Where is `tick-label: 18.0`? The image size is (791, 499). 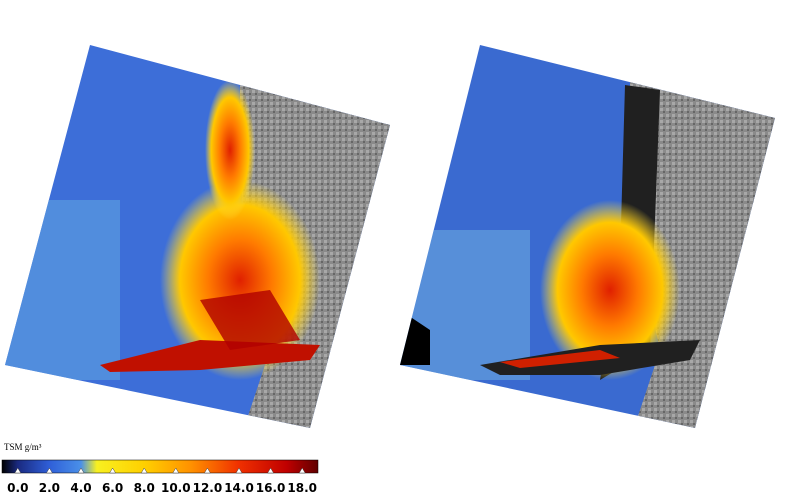 tick-label: 18.0 is located at coordinates (302, 488).